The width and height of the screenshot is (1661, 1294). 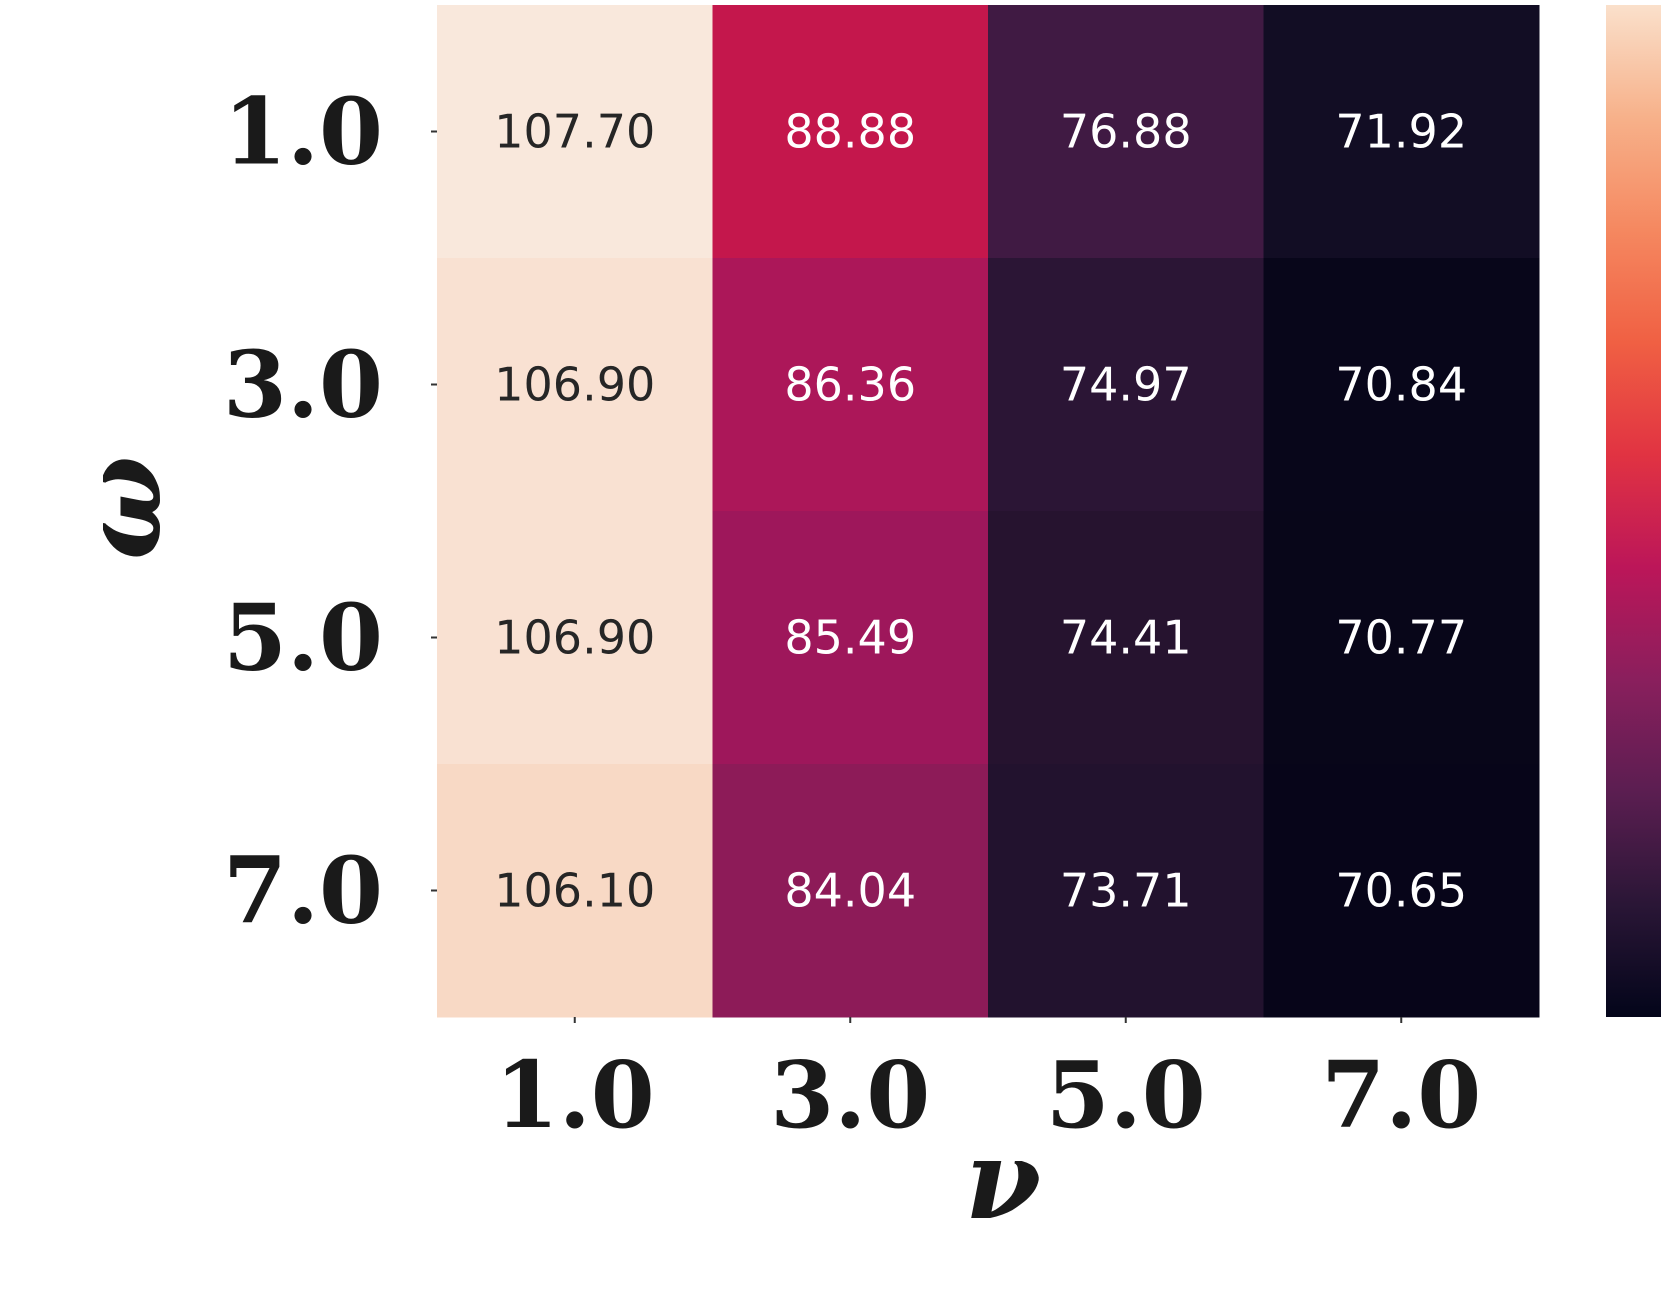 What do you see at coordinates (303, 132) in the screenshot?
I see `y-tick-label: 1.0` at bounding box center [303, 132].